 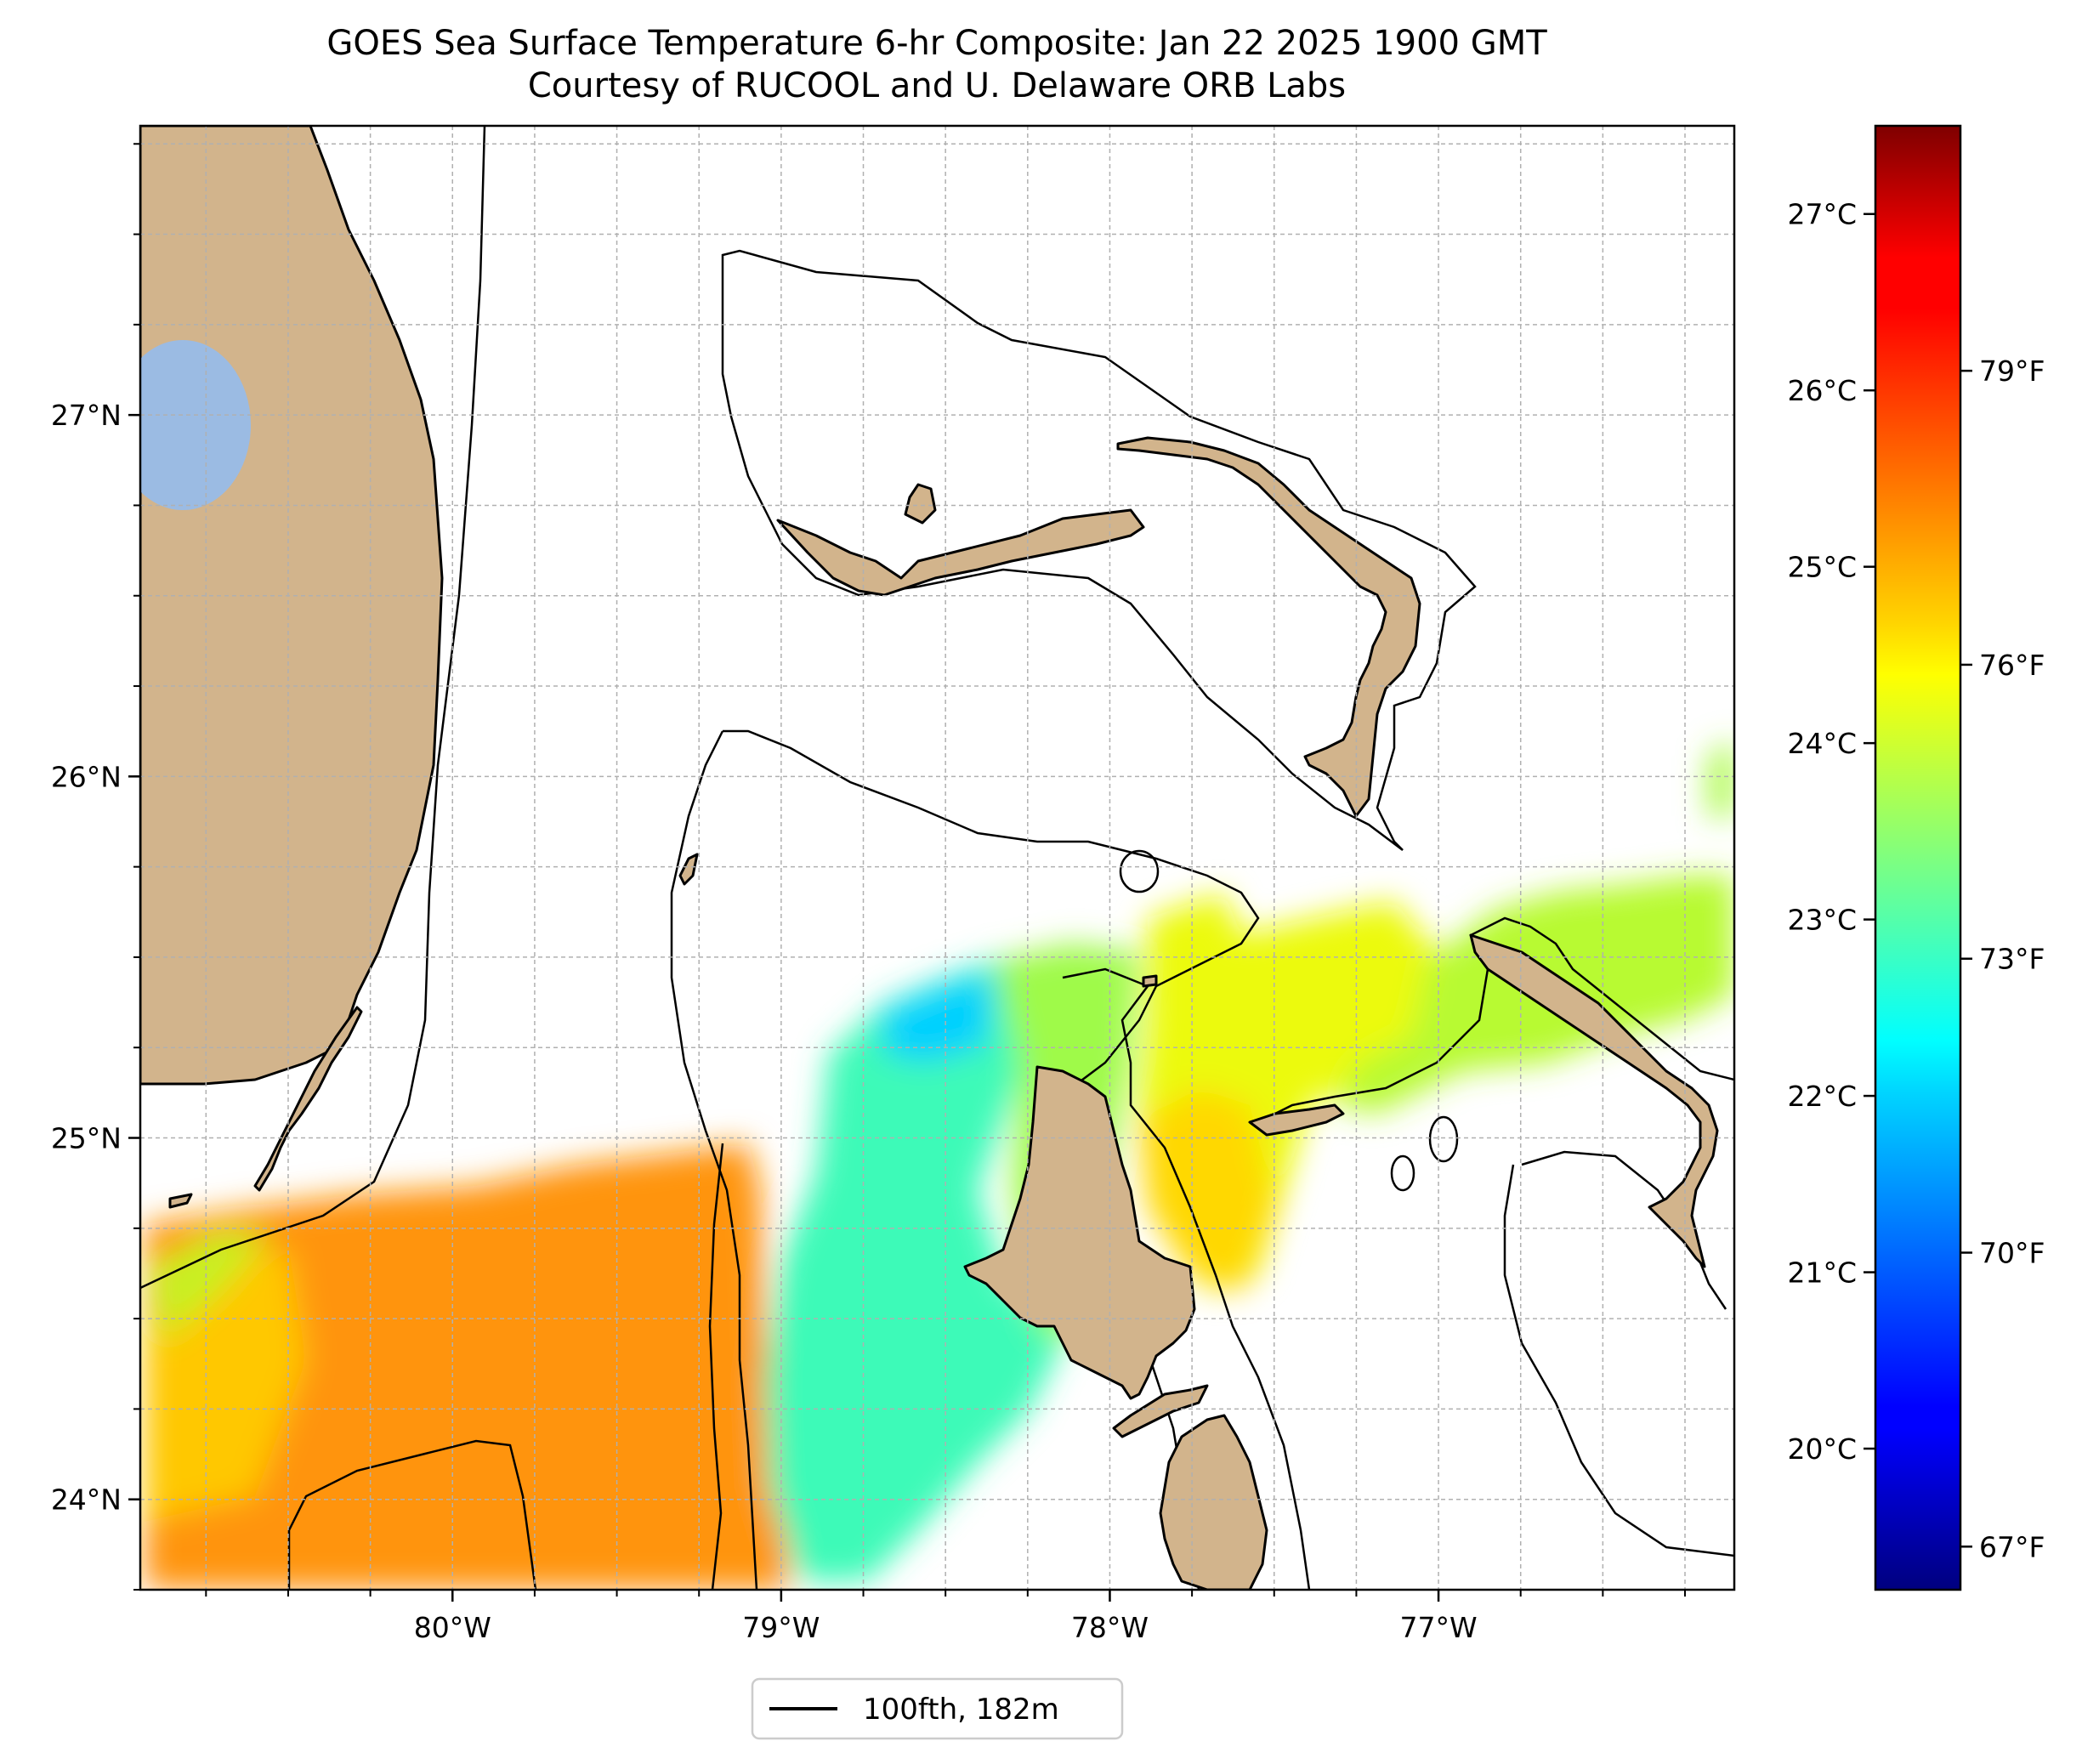 I want to click on tick-label-lat: 27°N, so click(x=86, y=415).